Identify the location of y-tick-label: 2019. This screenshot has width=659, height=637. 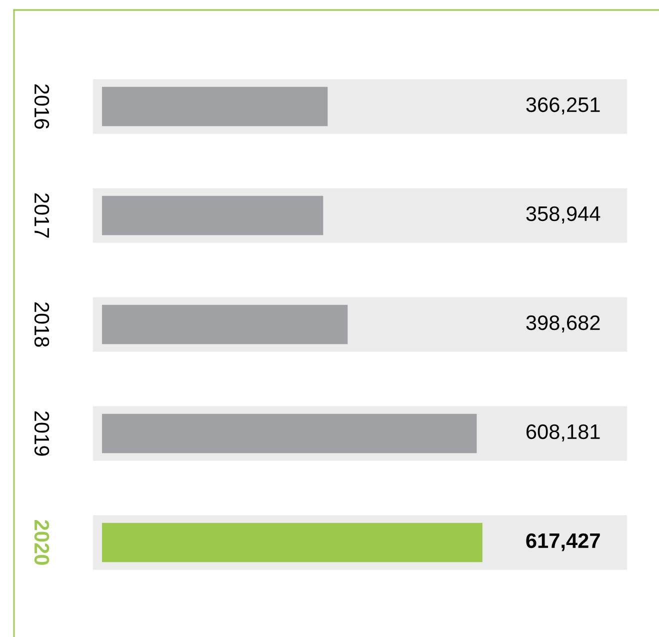
(42, 433).